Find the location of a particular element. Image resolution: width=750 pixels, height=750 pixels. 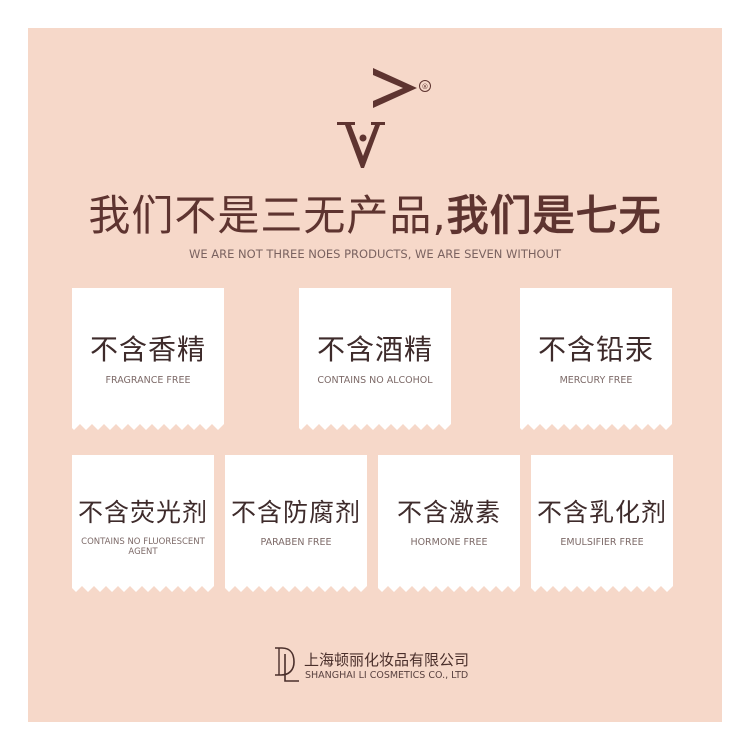

card-subtitle: CONTAINS NO ALCOHOL is located at coordinates (375, 380).